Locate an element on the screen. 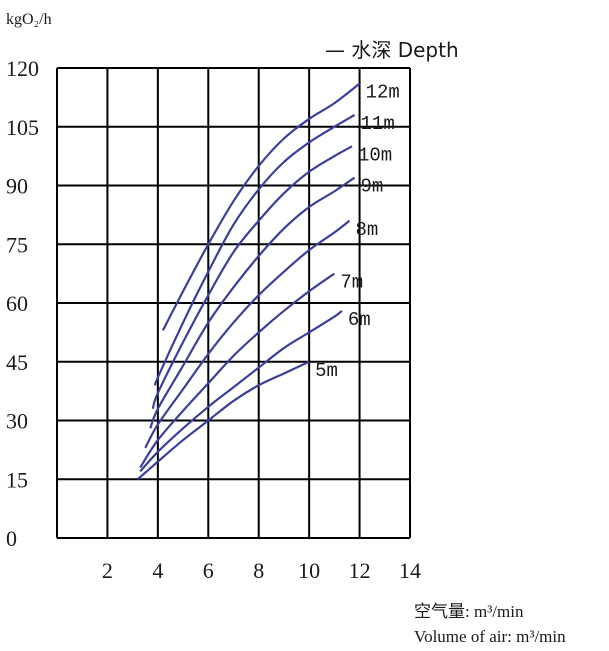 This screenshot has height=651, width=609. x-tick-label: 14 is located at coordinates (410, 570).